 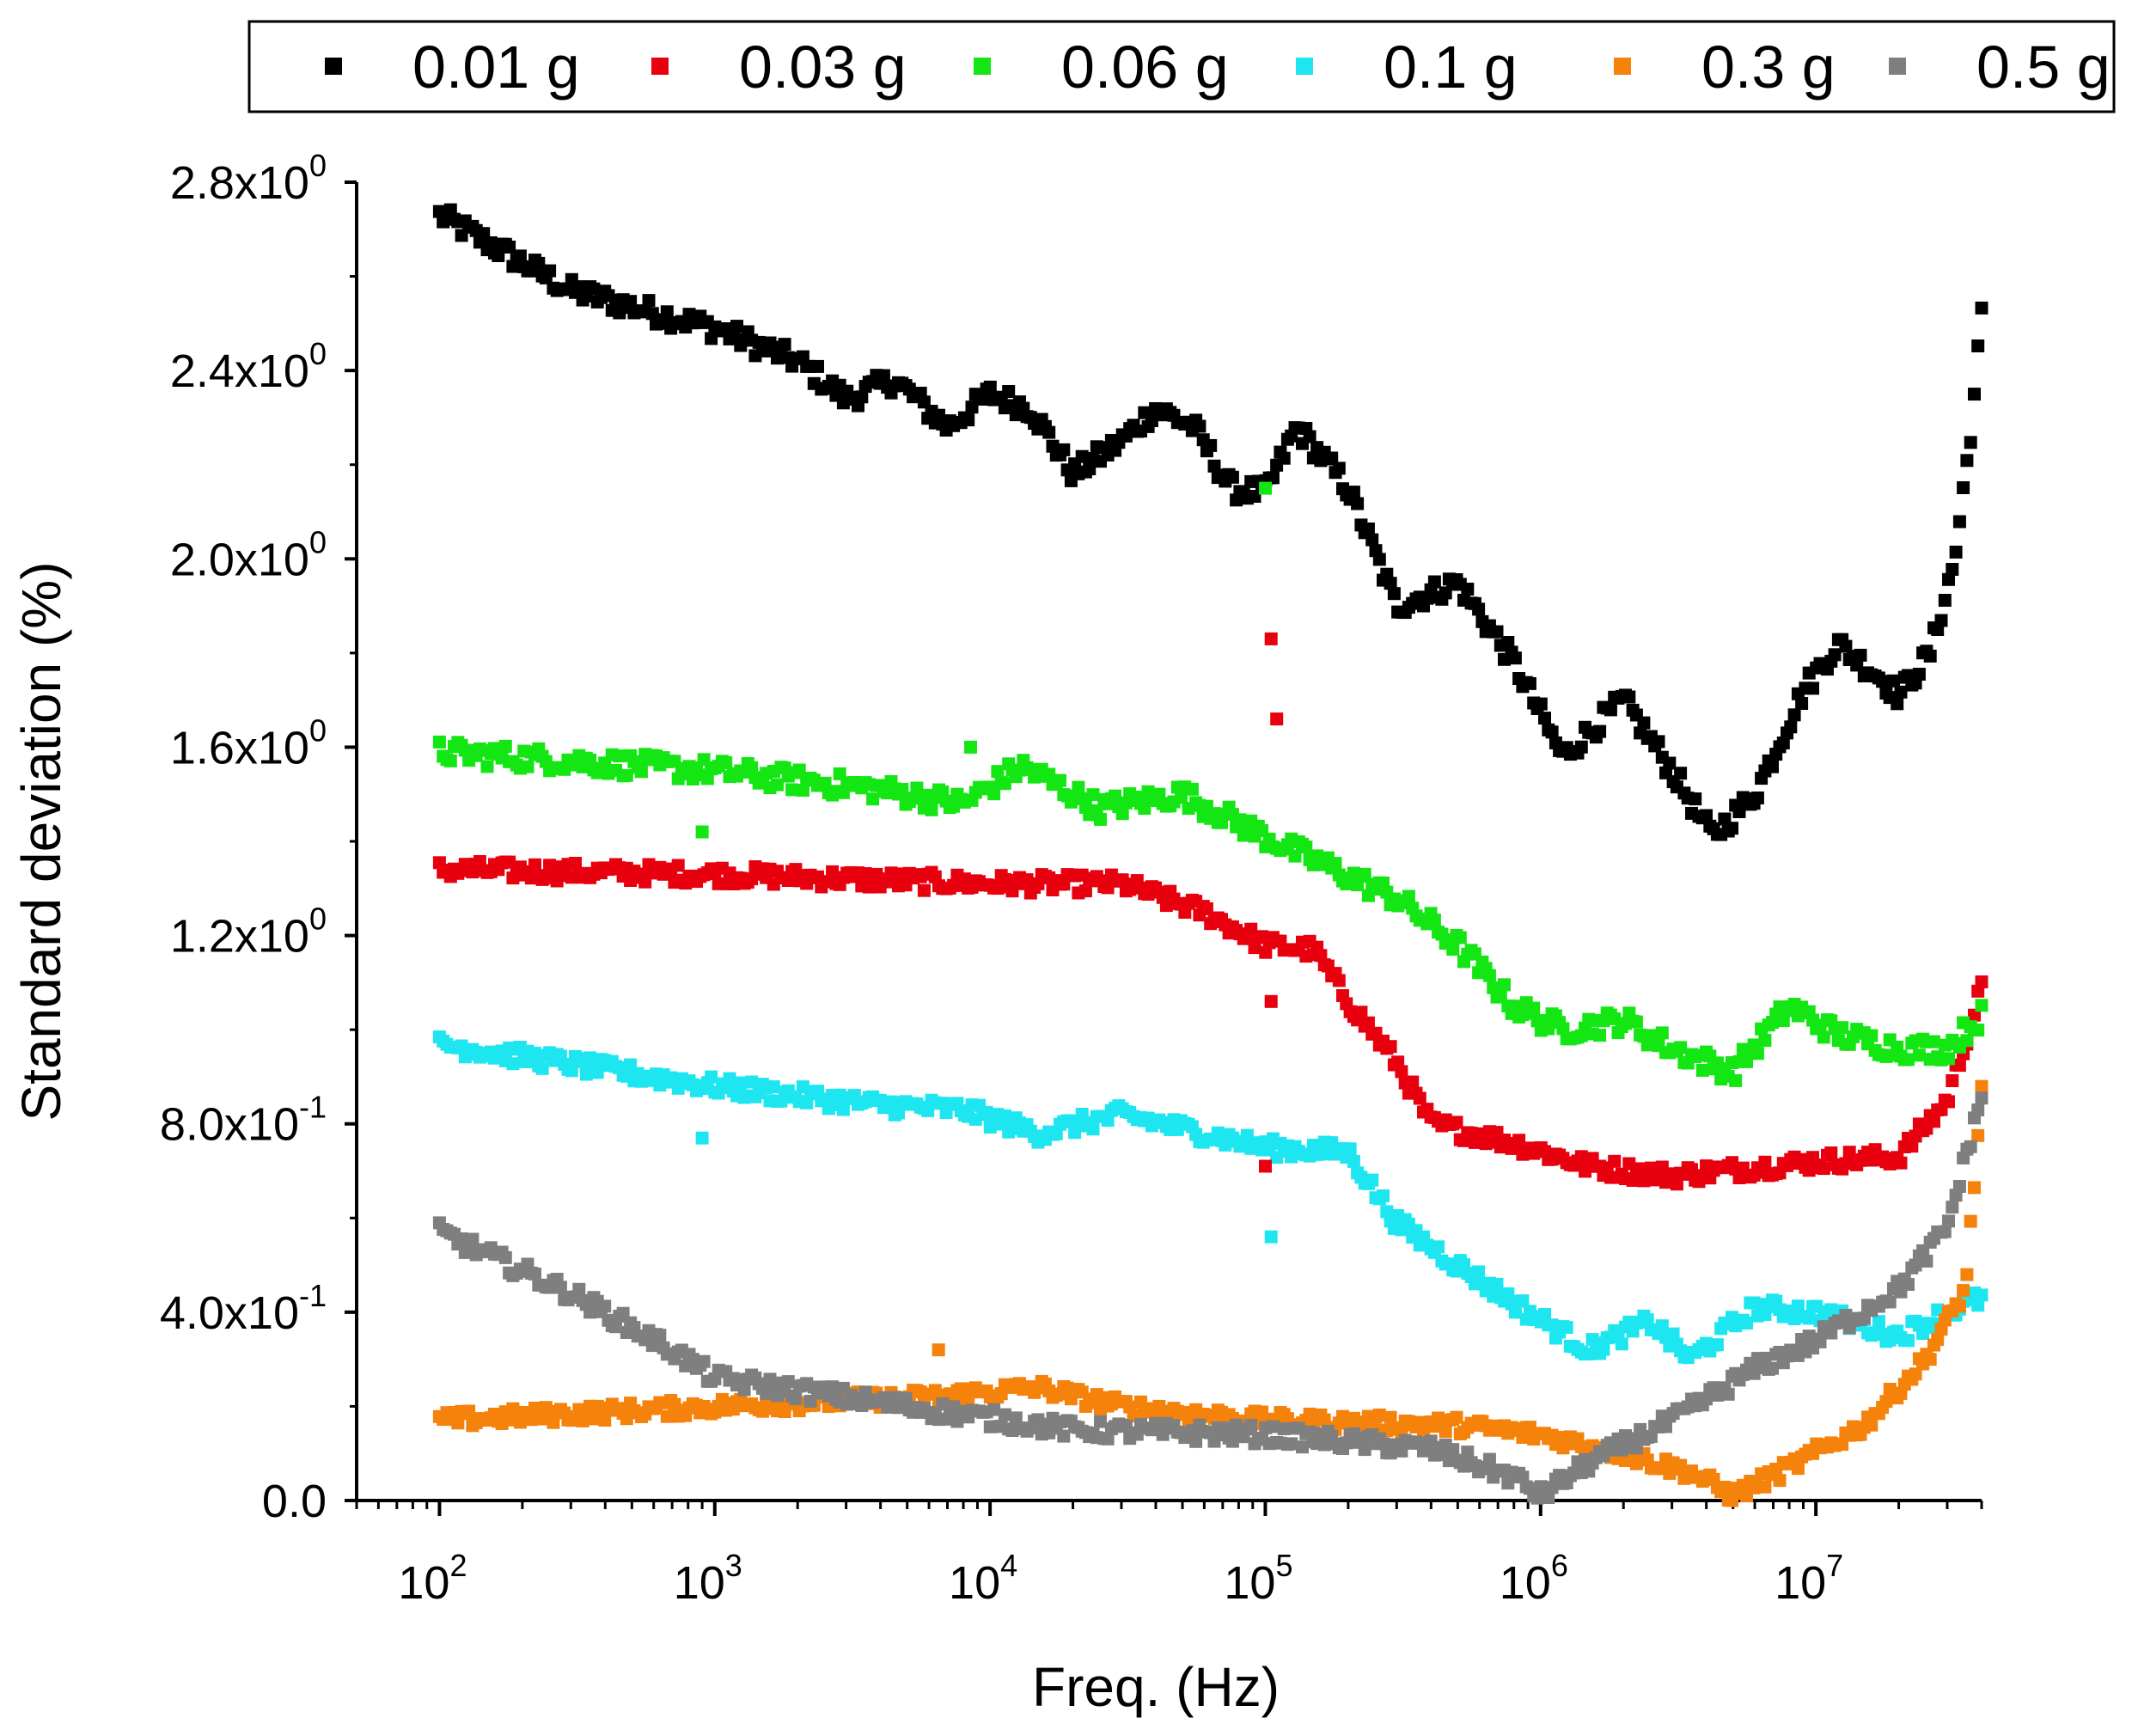 What do you see at coordinates (433, 1578) in the screenshot?
I see `x-tick-label: 10²` at bounding box center [433, 1578].